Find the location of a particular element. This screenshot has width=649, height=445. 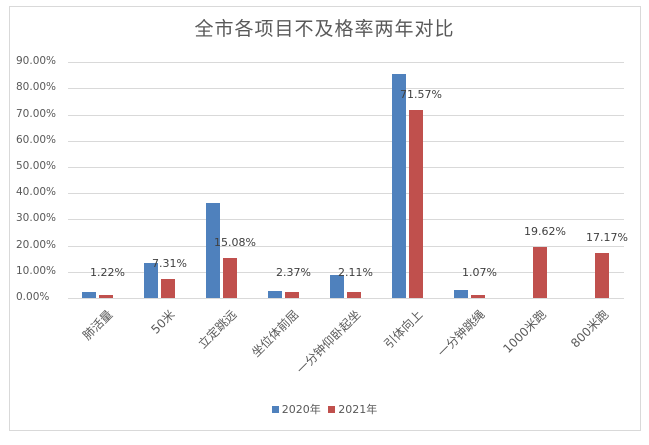

legend: 2020年 2021年 is located at coordinates (324, 409).